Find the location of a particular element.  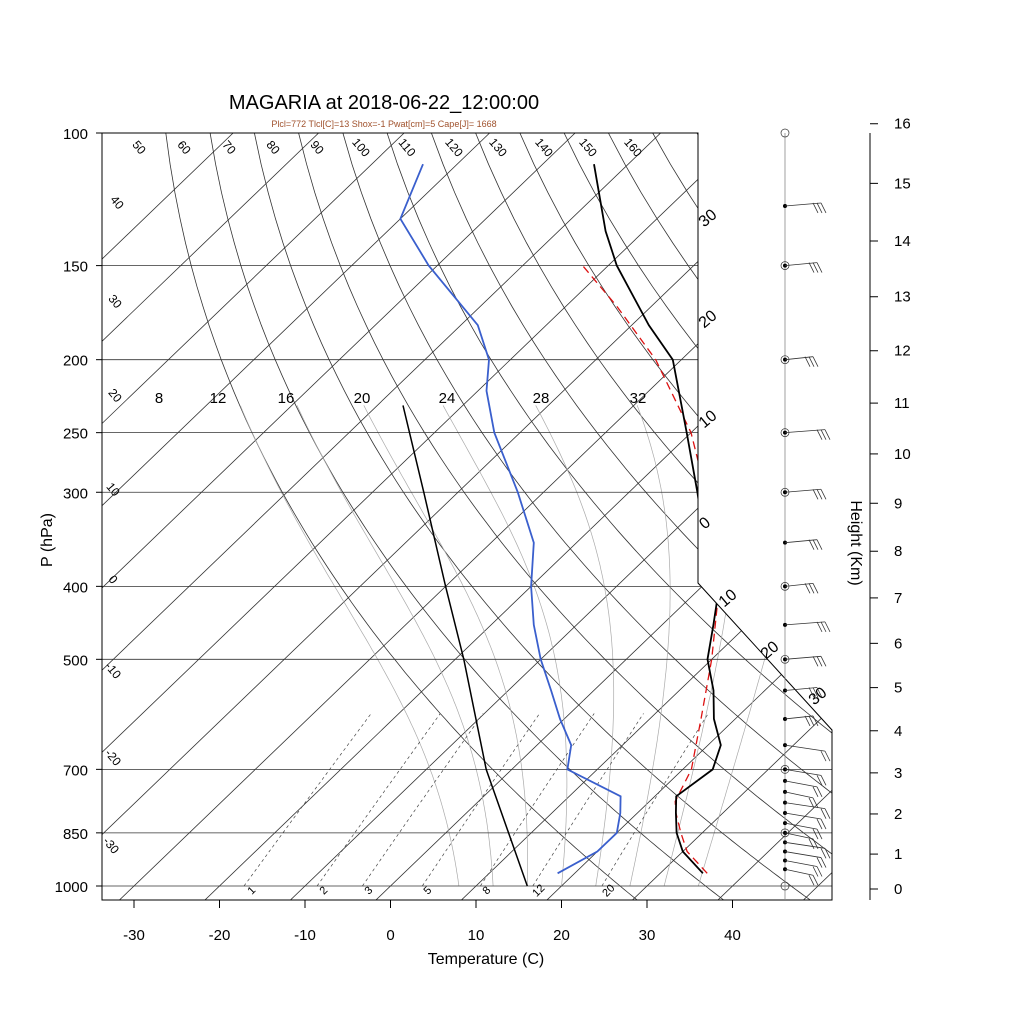

p-tick-label: 1000 is located at coordinates (71, 887).